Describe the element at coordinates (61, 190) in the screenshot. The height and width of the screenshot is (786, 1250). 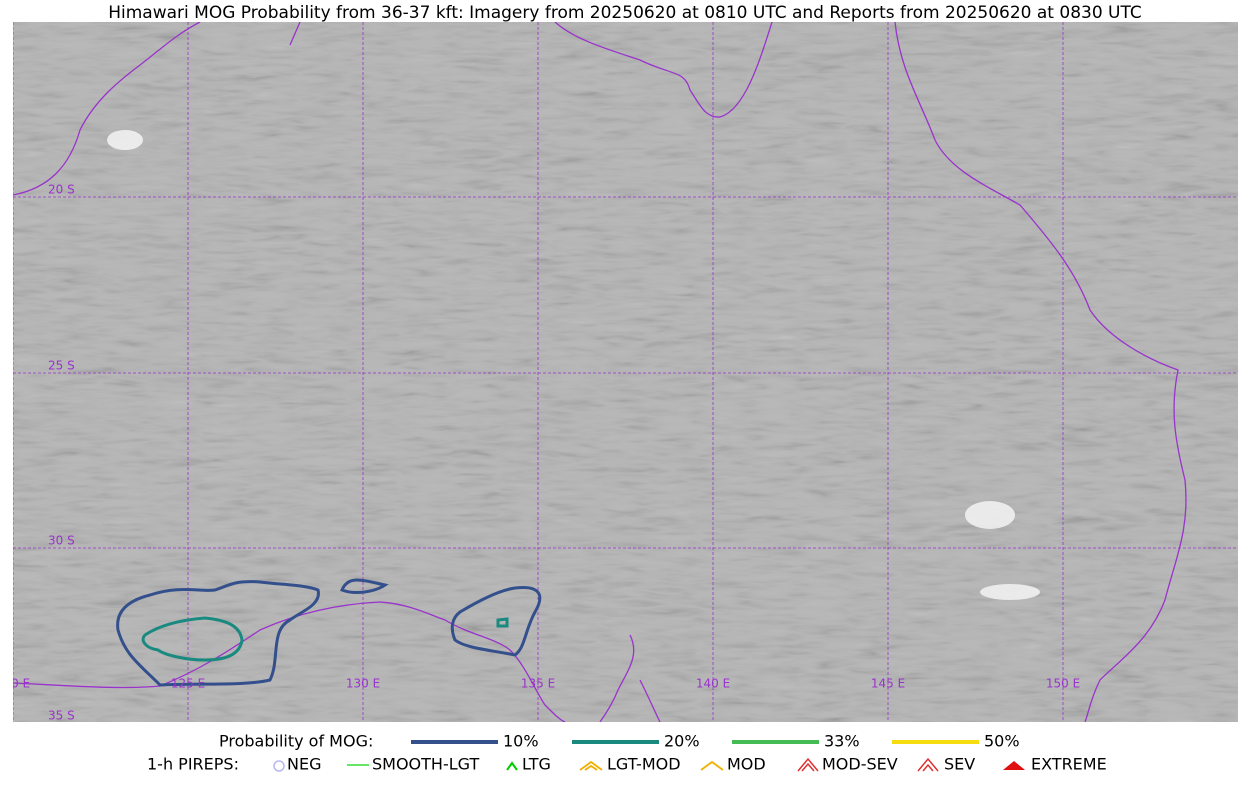
I see `lat-label: 20 S` at that location.